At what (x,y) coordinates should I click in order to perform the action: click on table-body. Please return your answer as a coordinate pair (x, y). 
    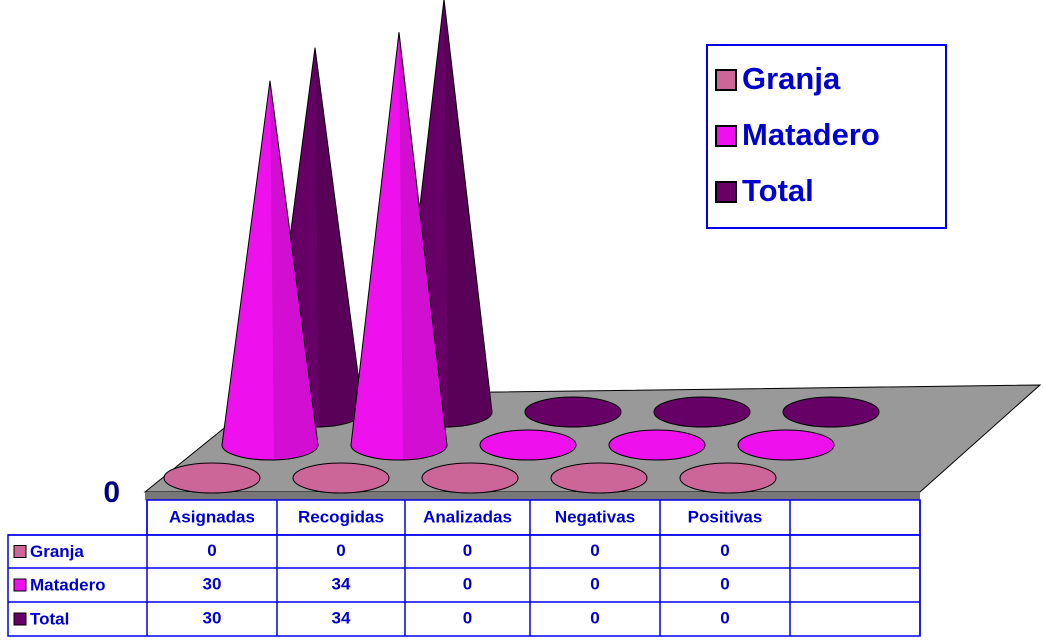
    Looking at the image, I should click on (464, 585).